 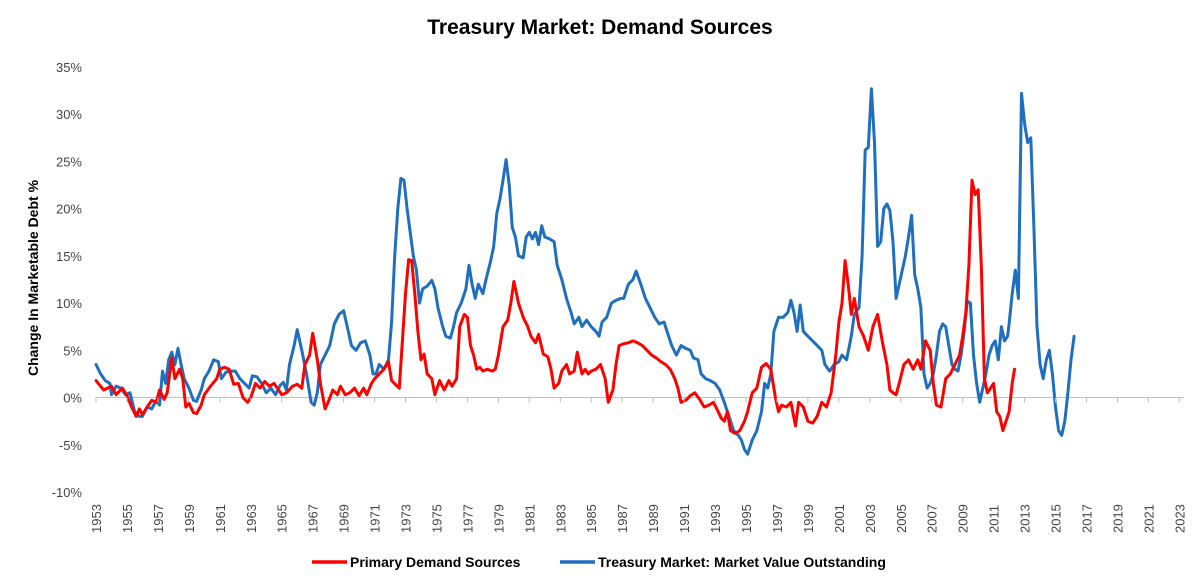 I want to click on y-tick-label: 20%, so click(x=69, y=209).